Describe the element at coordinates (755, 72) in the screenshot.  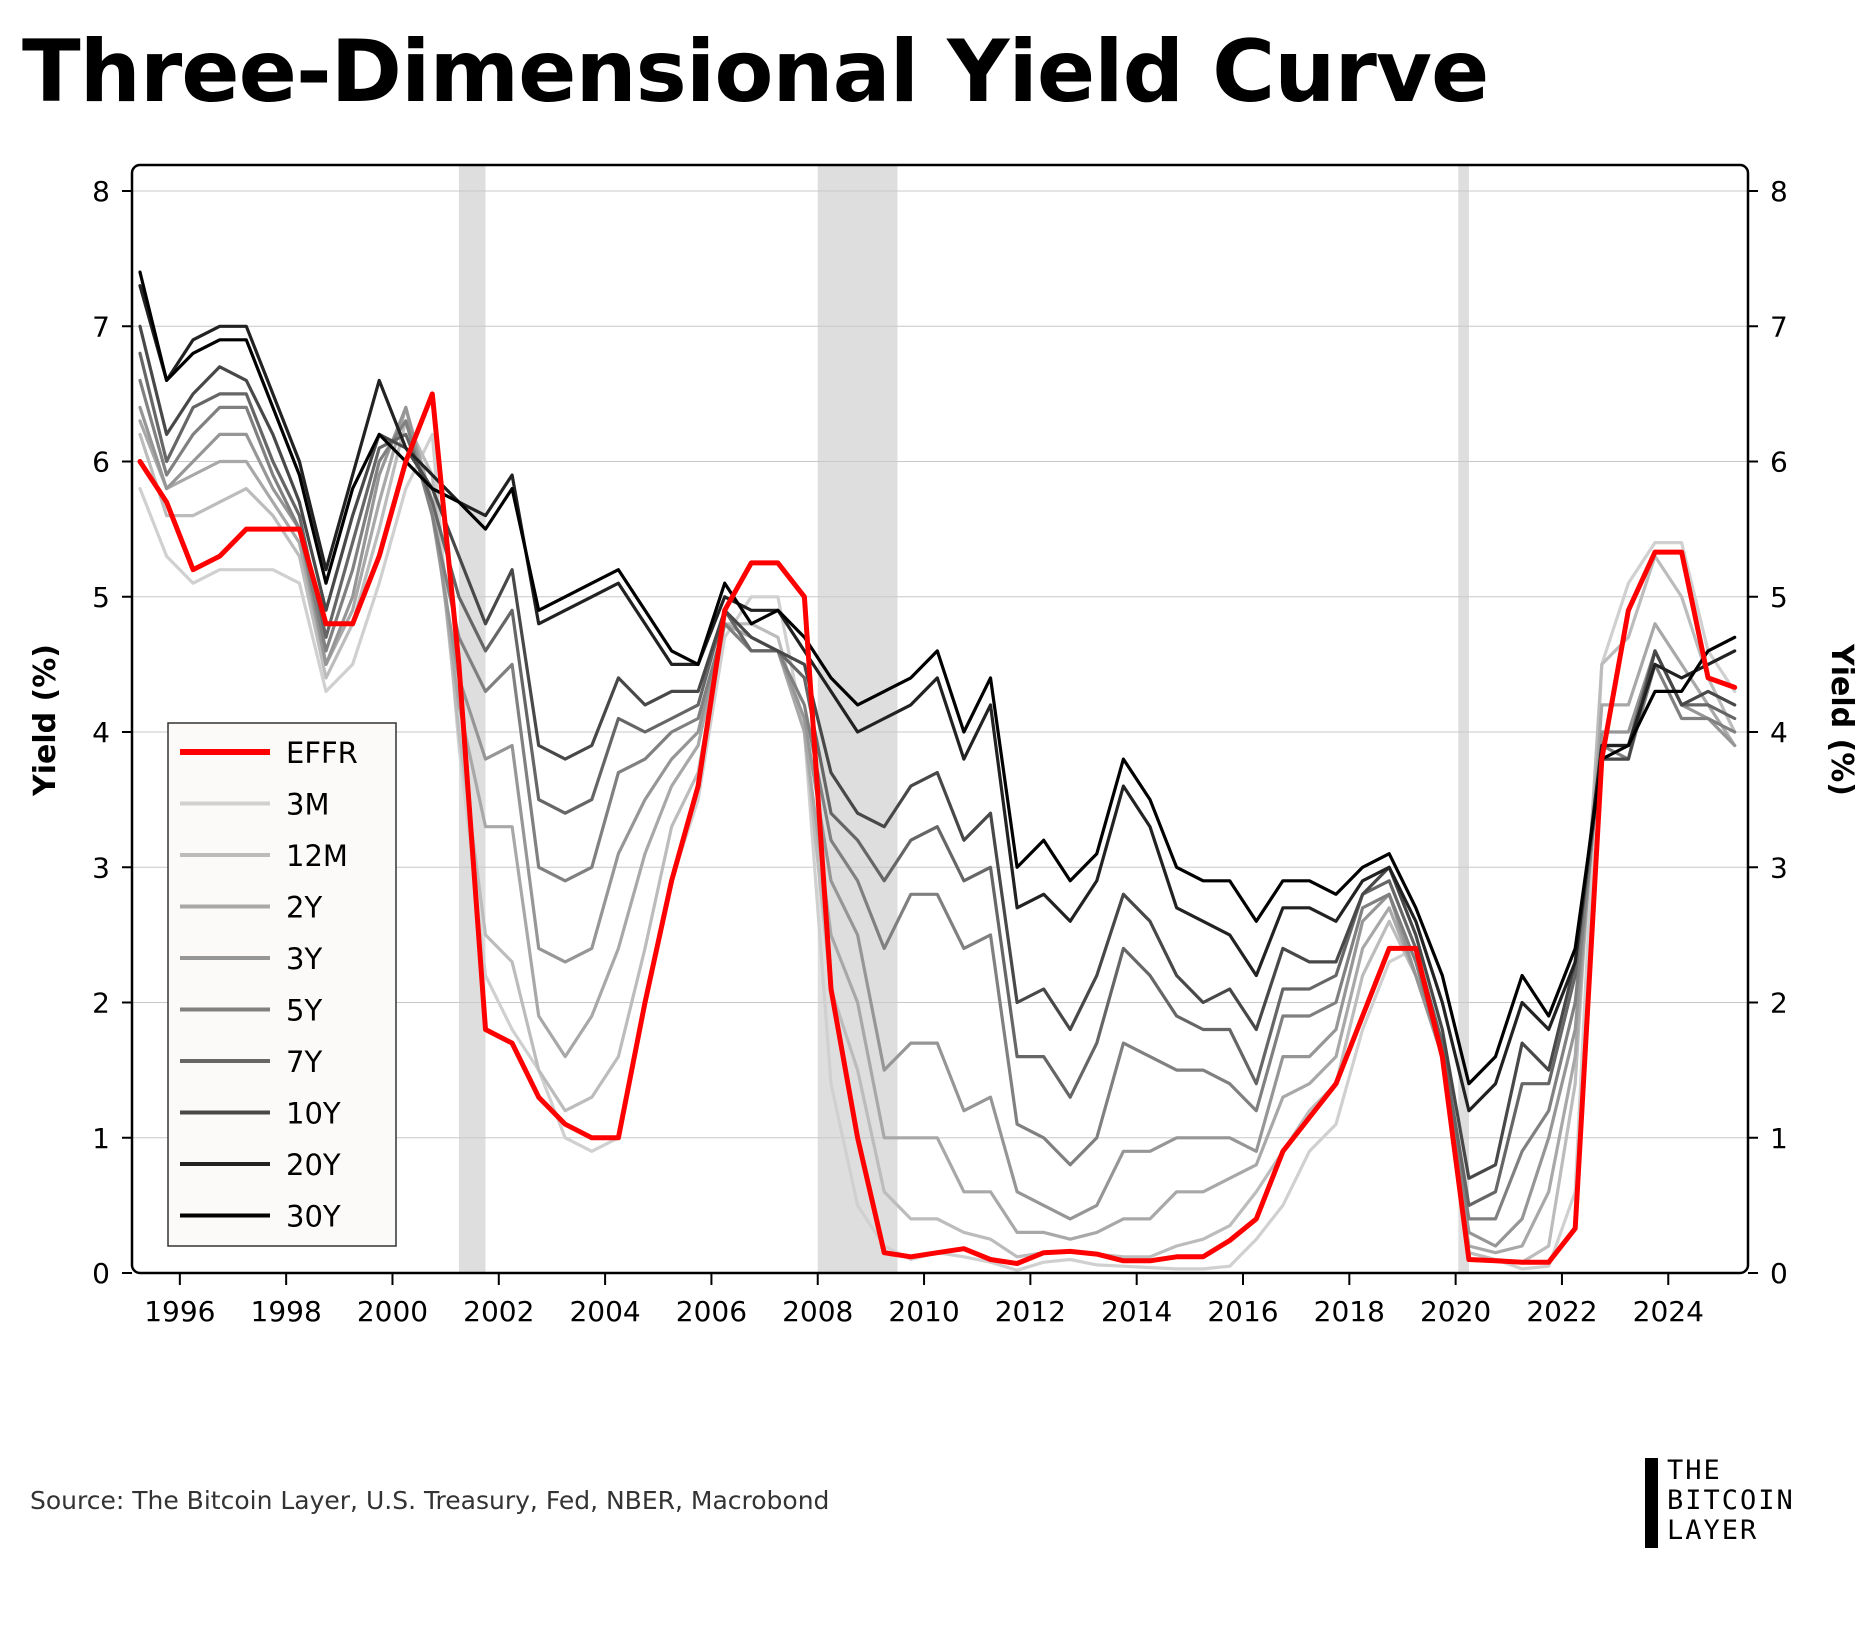
I see `chart-title: Three-Dimensional Yield Curve` at that location.